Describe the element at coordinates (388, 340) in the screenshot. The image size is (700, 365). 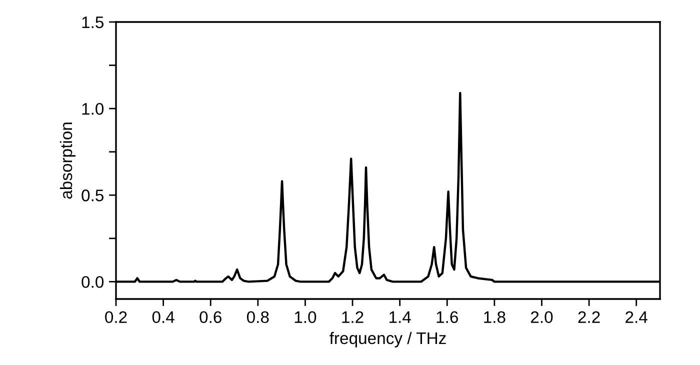
I see `x-axis-title: frequency / THz` at that location.